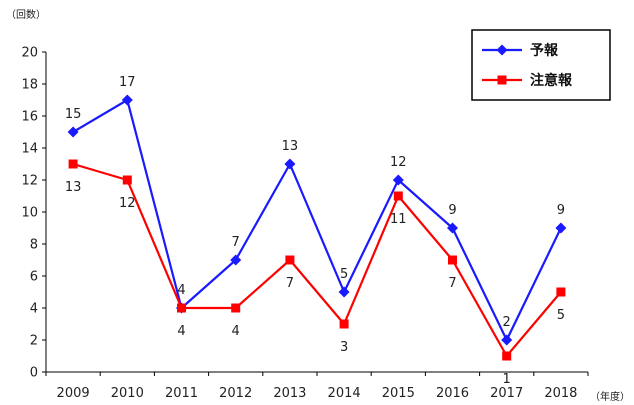 The height and width of the screenshot is (405, 634). Describe the element at coordinates (34, 341) in the screenshot. I see `y-tick-label: 2` at that location.